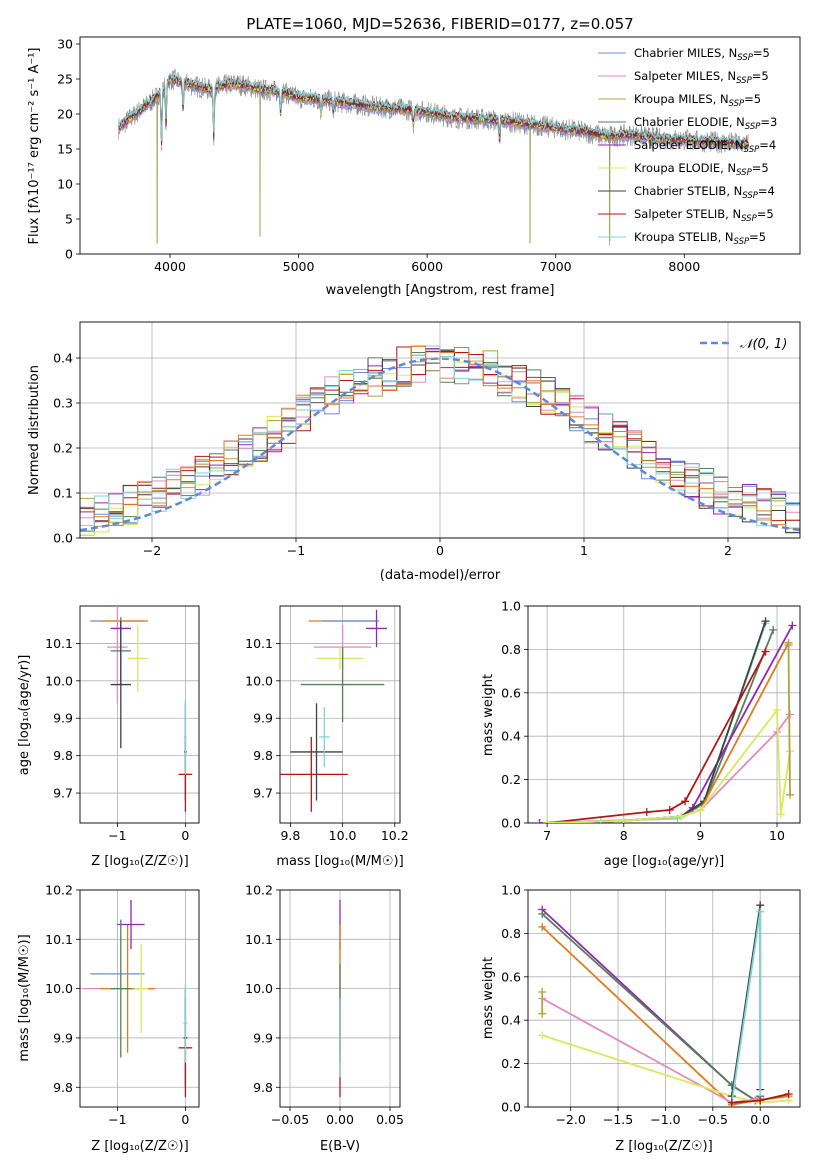  What do you see at coordinates (665, 1119) in the screenshot?
I see `mass_weight_vs_Z-xtick-label: −1.0` at bounding box center [665, 1119].